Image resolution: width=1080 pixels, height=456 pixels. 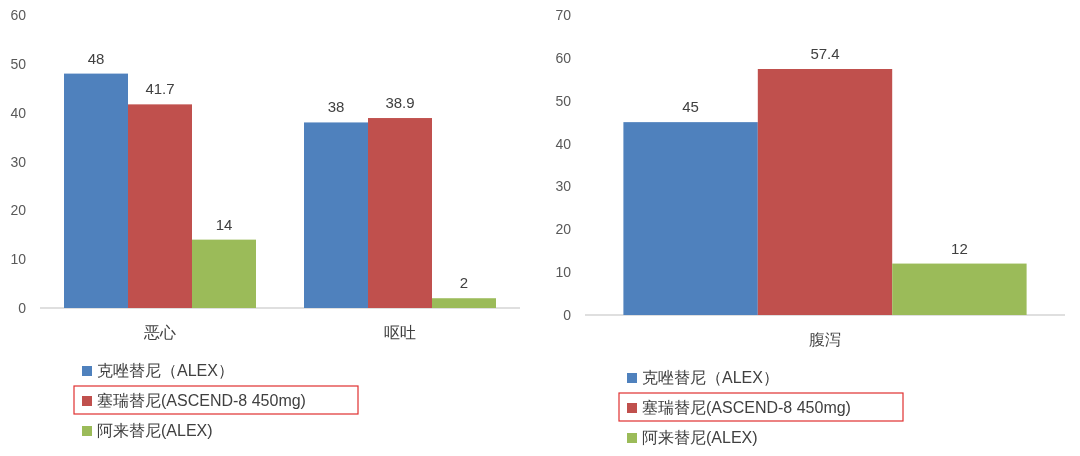 I want to click on data-label: 38.9, so click(x=400, y=103).